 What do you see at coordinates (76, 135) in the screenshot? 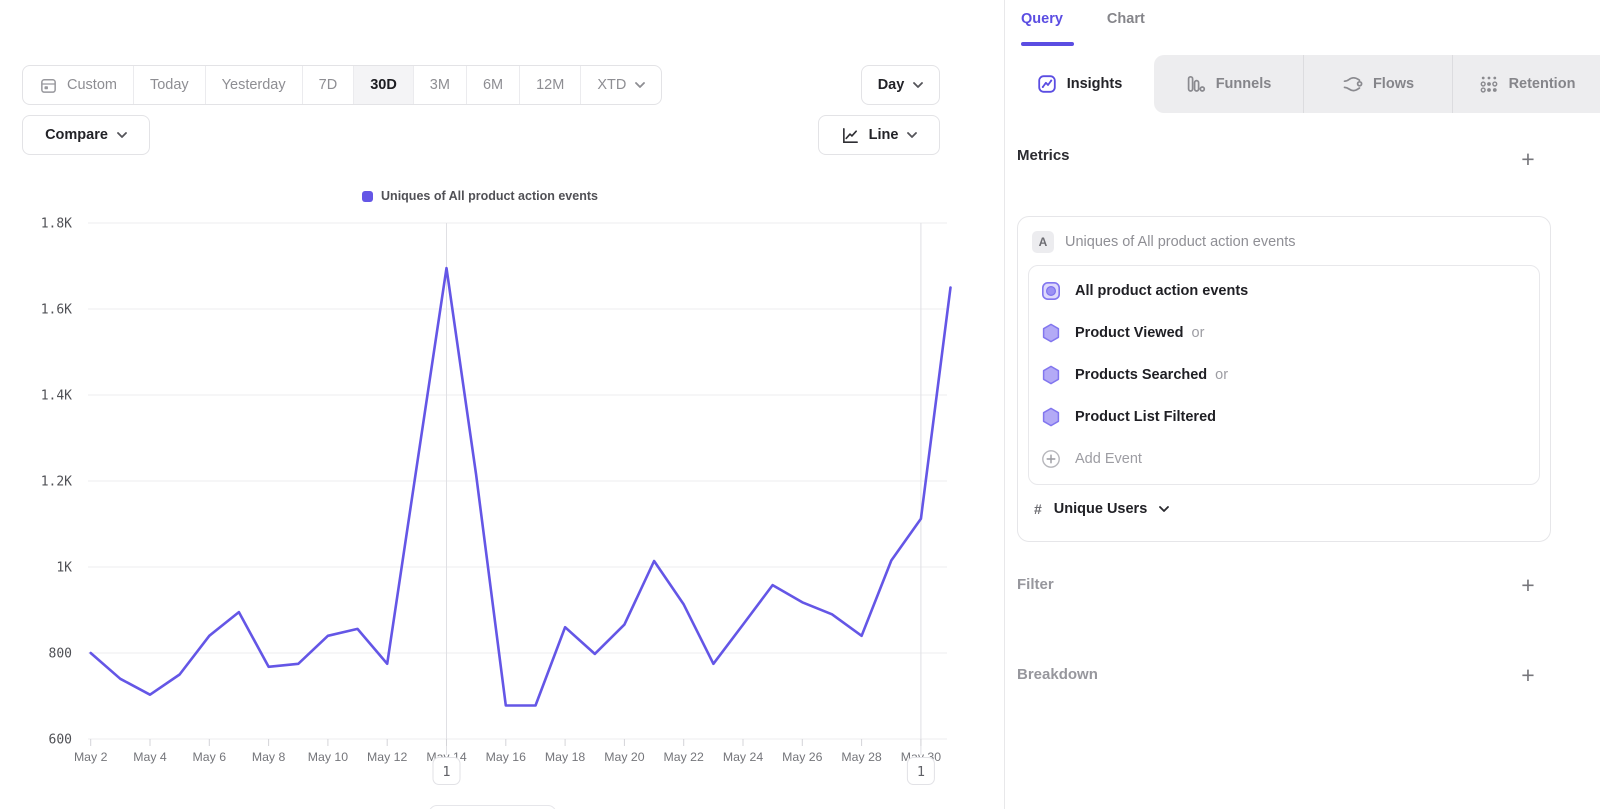
I see `compare-label: Compare` at bounding box center [76, 135].